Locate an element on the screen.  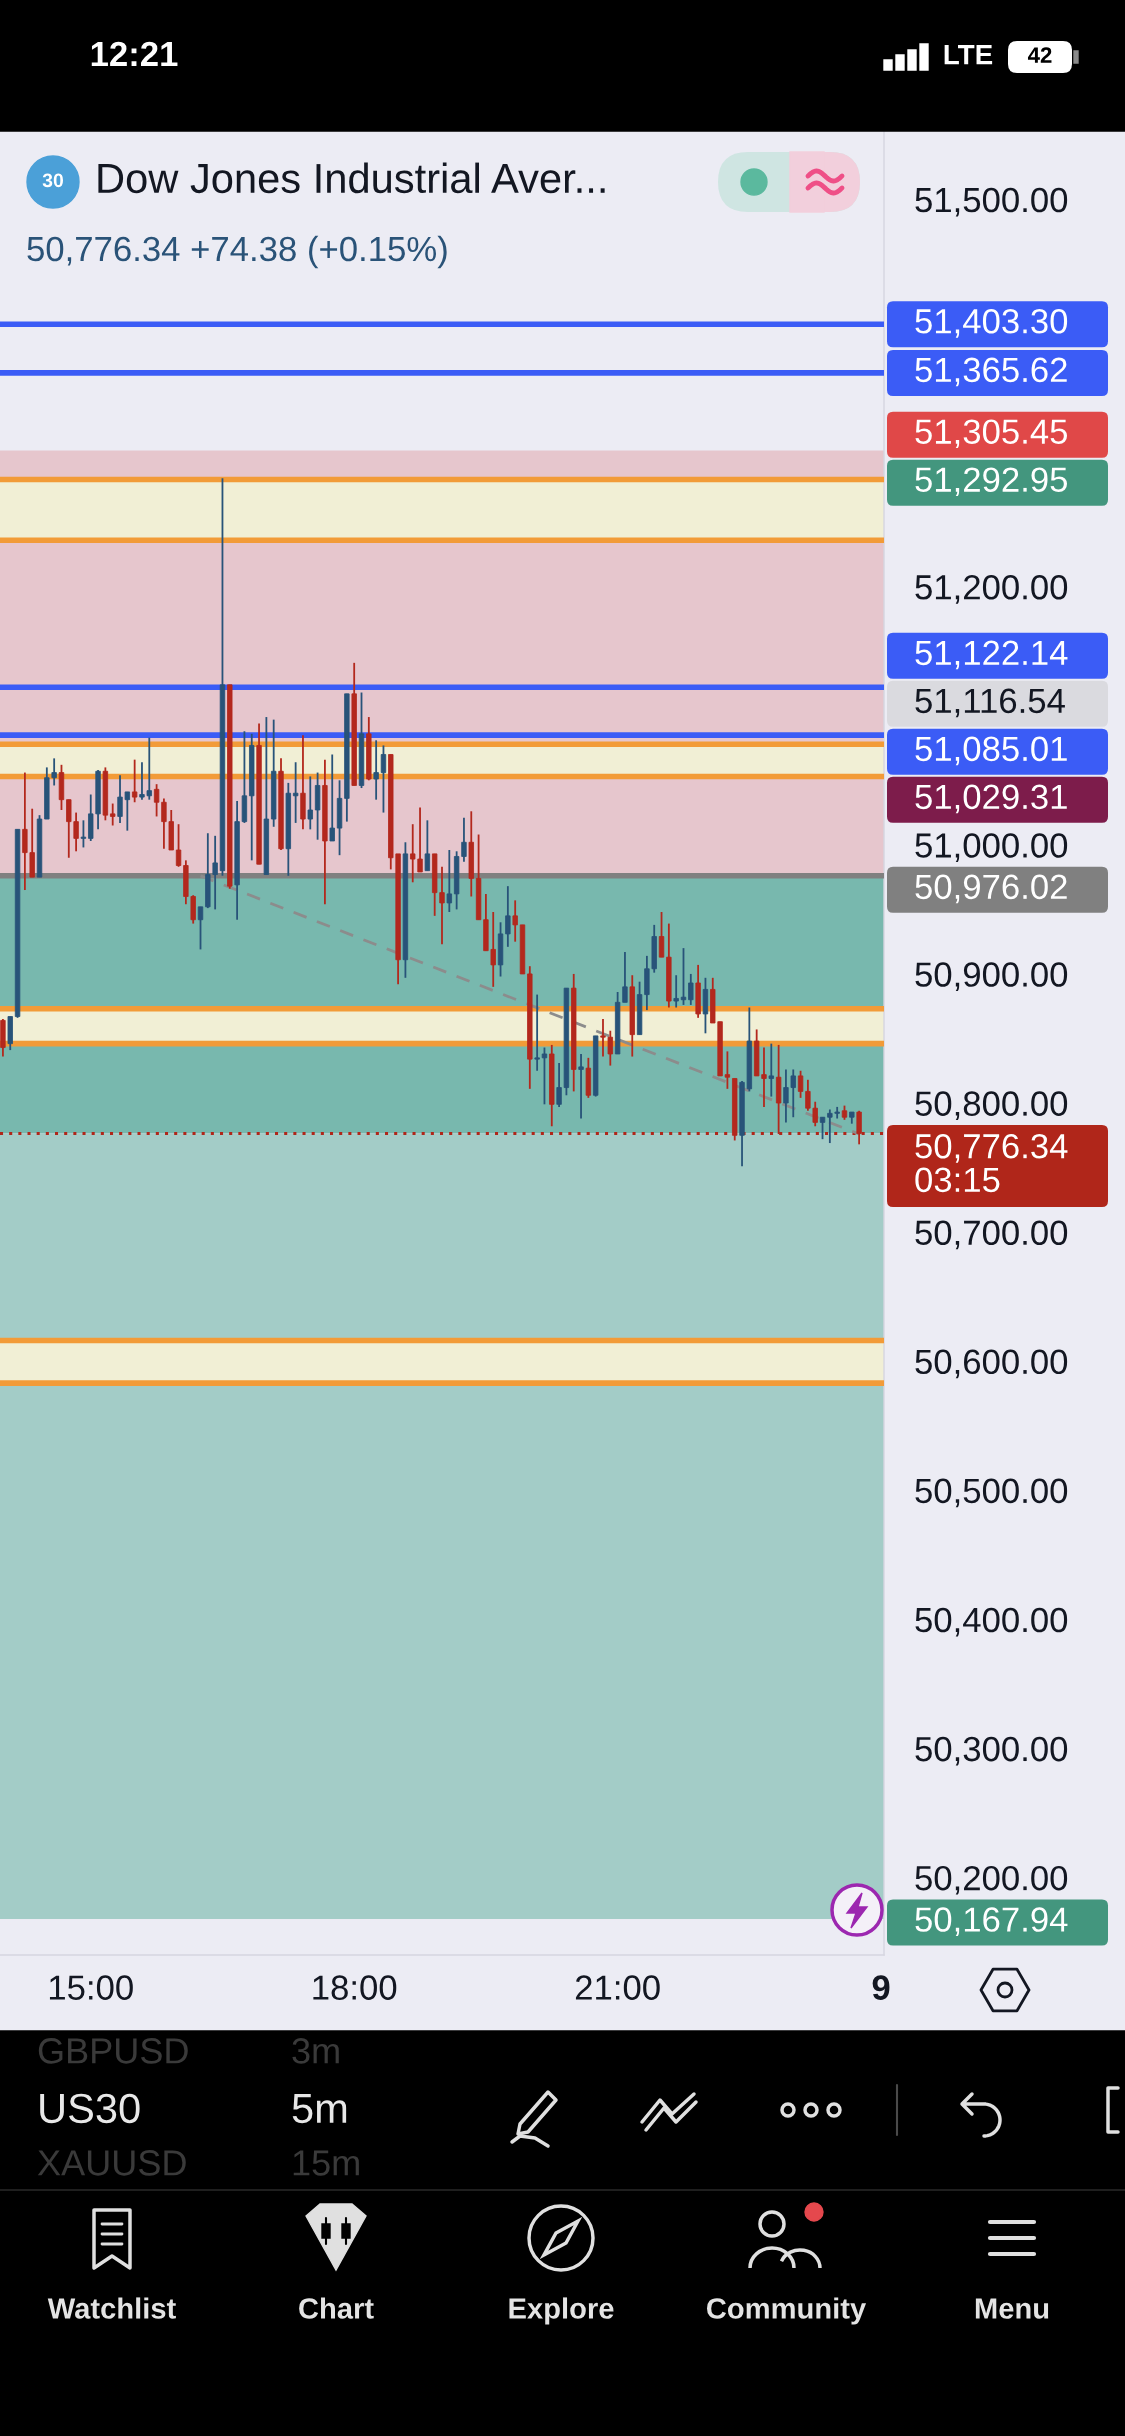
text: XAUUSD is located at coordinates (111, 2163).